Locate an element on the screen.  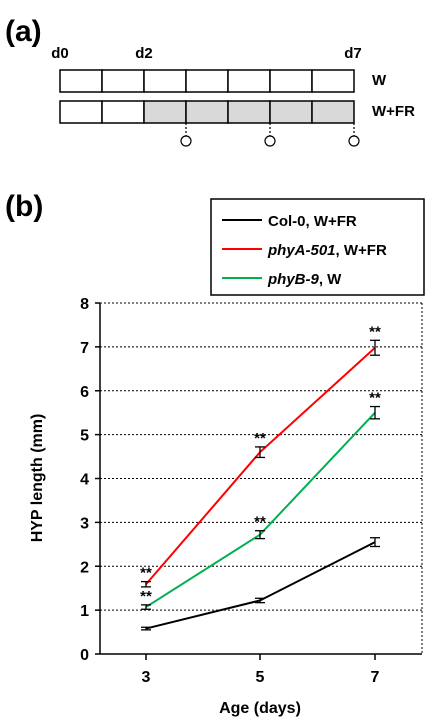
y-axis-title: HYP length (mm) is located at coordinates (37, 478).